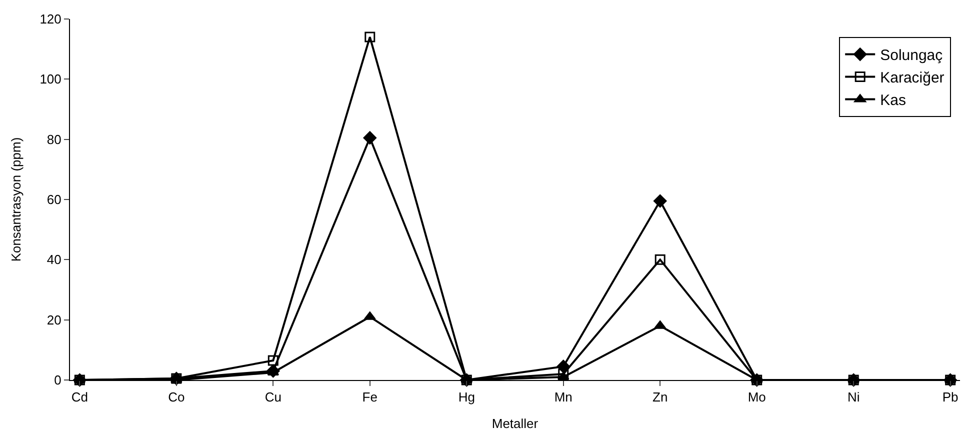  Describe the element at coordinates (466, 397) in the screenshot. I see `x-tick-label: Hg` at that location.